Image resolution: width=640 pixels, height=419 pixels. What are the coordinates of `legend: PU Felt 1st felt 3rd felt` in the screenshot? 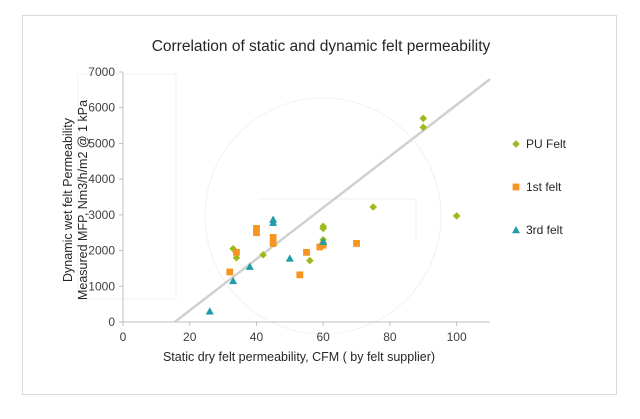 It's located at (539, 187).